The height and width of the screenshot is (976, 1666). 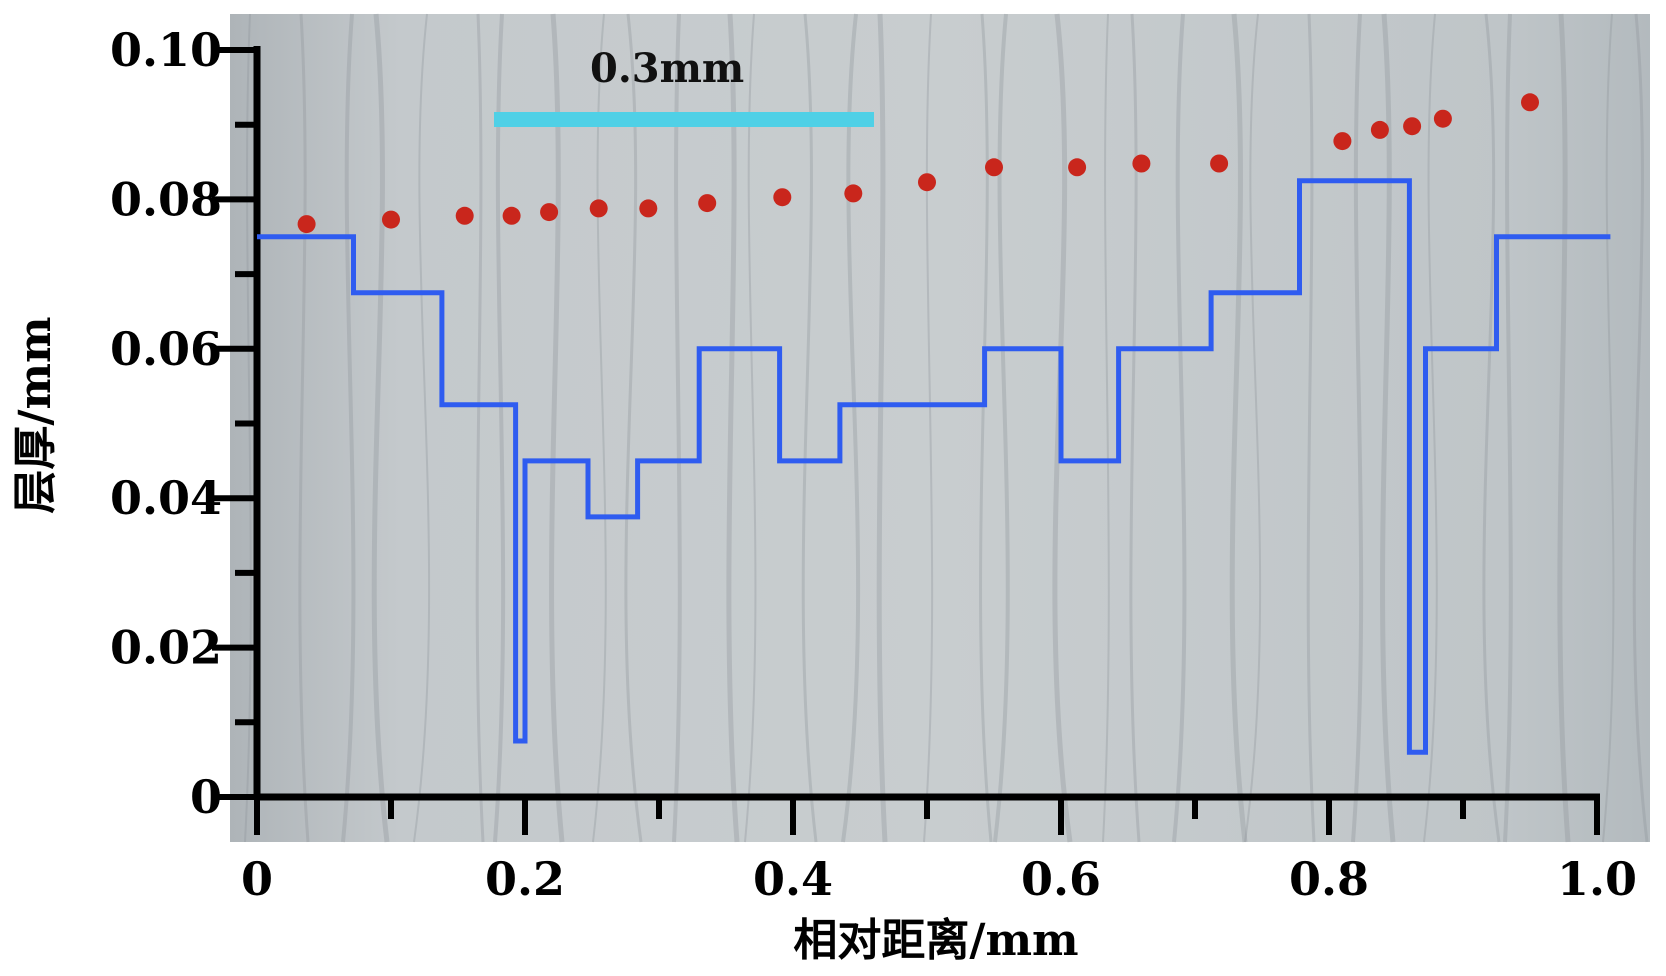 What do you see at coordinates (667, 68) in the screenshot?
I see `scale-bar-label: 0.3mm` at bounding box center [667, 68].